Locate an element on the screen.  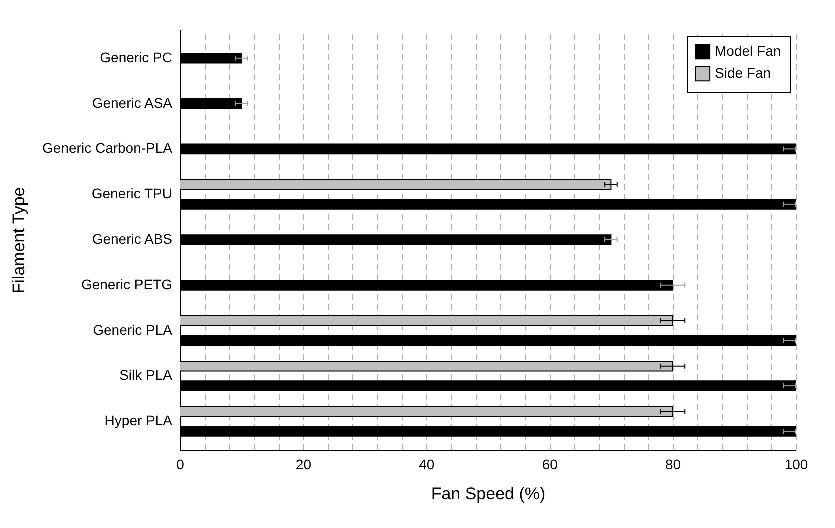
x-tick-label: 0 is located at coordinates (180, 464).